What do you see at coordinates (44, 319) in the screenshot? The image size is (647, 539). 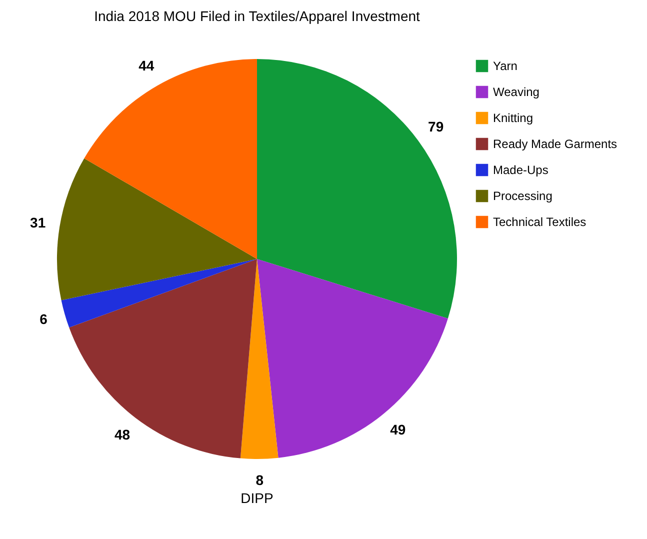 I see `data-label: 6` at bounding box center [44, 319].